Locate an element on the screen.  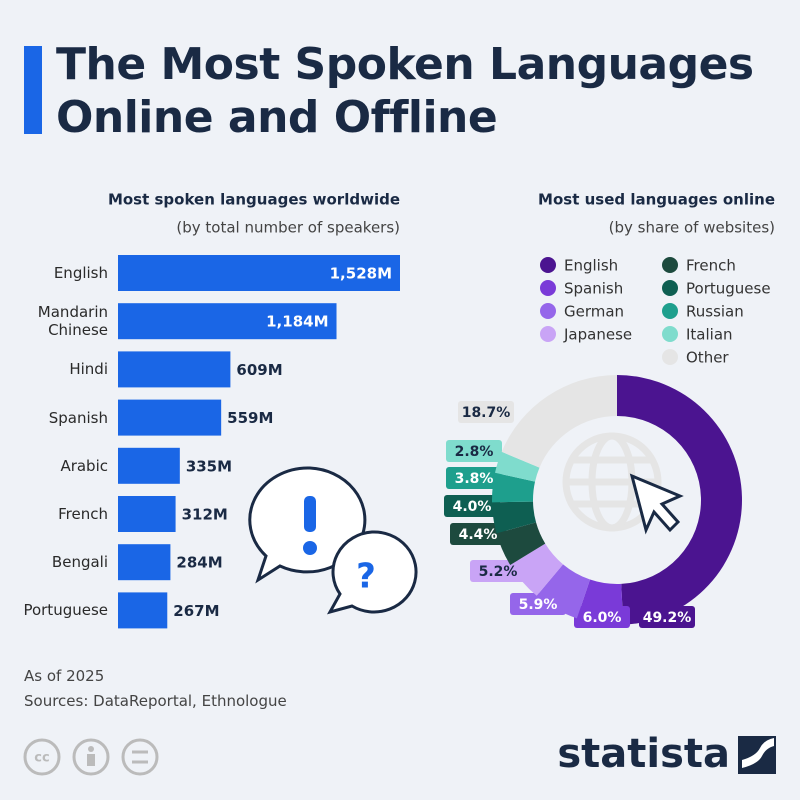
brand-logo-mark is located at coordinates (757, 755).